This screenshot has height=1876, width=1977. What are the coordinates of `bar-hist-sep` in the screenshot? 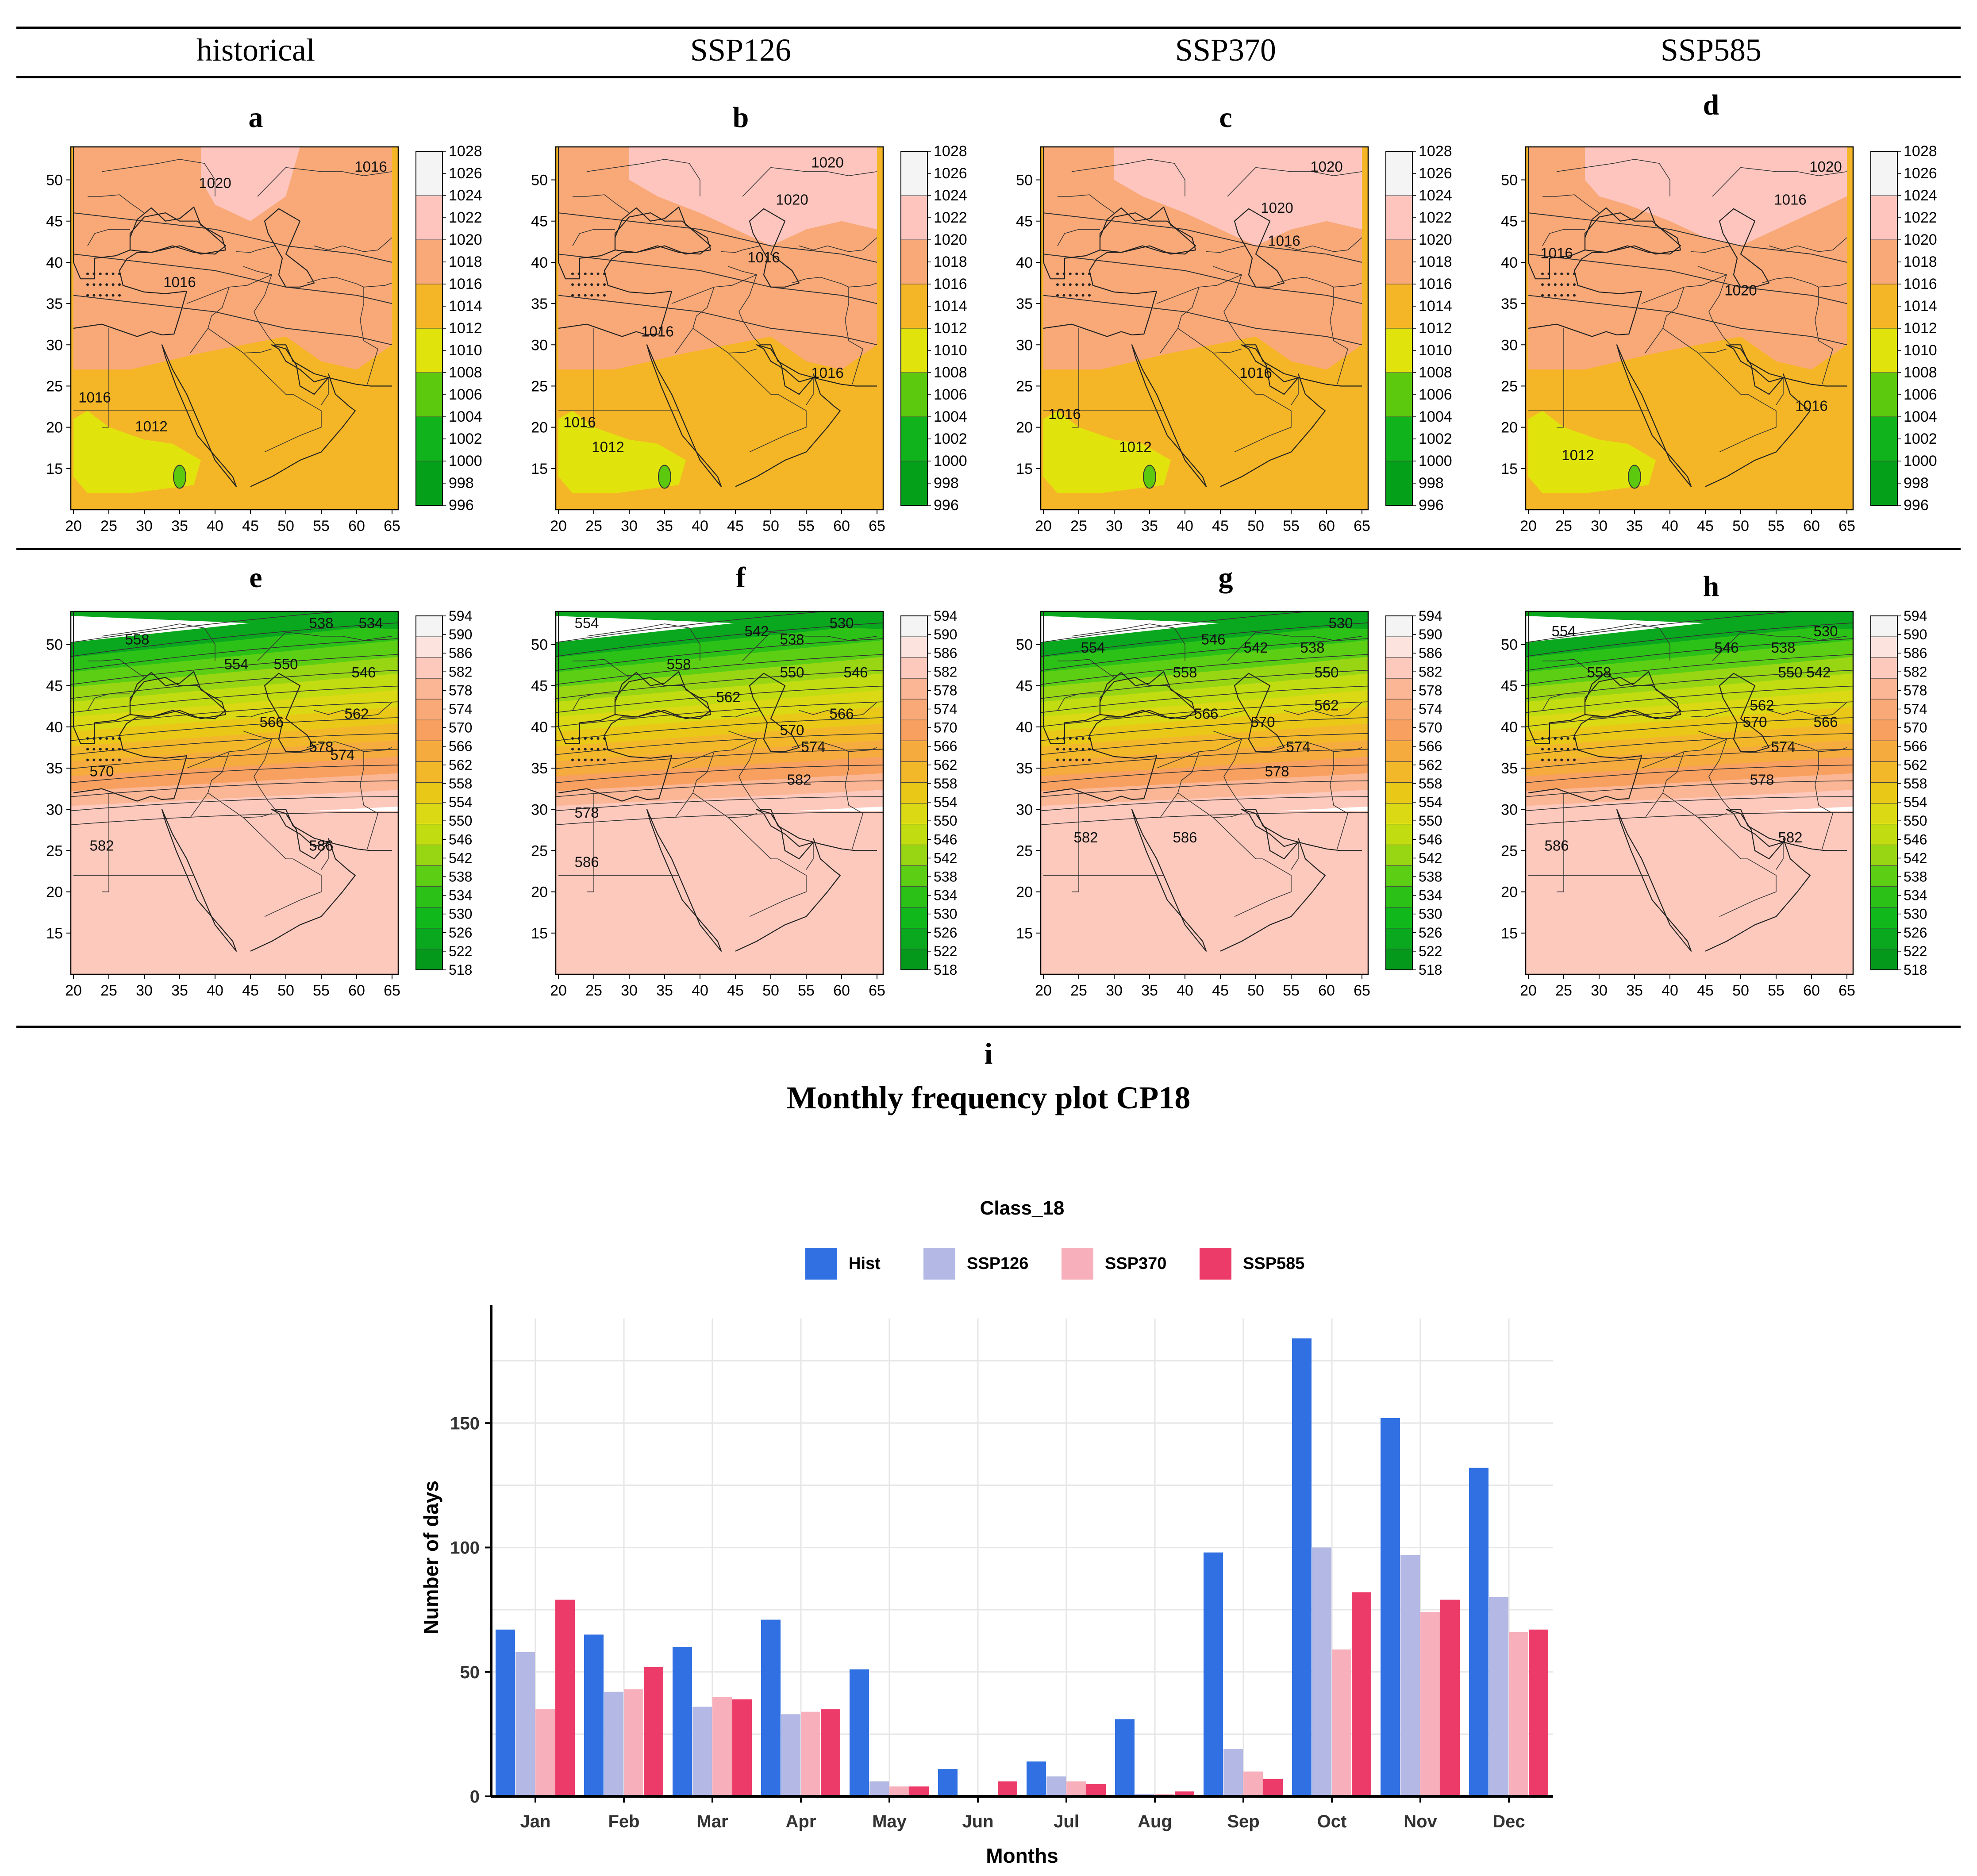 It's located at (1213, 1674).